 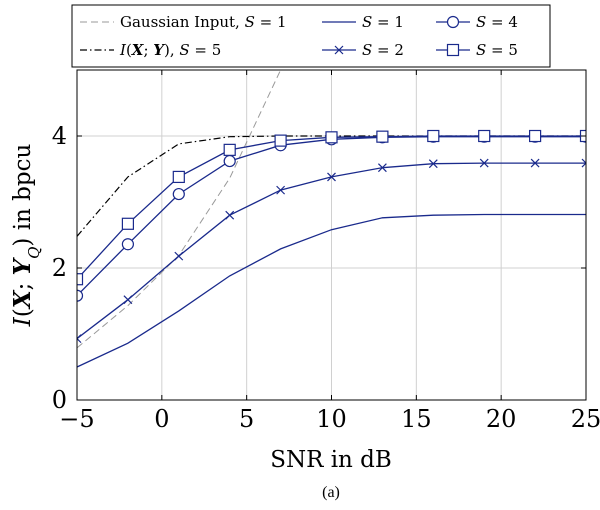 I want to click on x-axis-label: SNR in dB, so click(x=331, y=460).